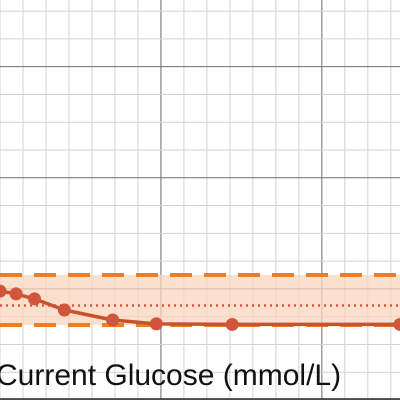 This screenshot has height=400, width=400. I want to click on target-band, so click(200, 300).